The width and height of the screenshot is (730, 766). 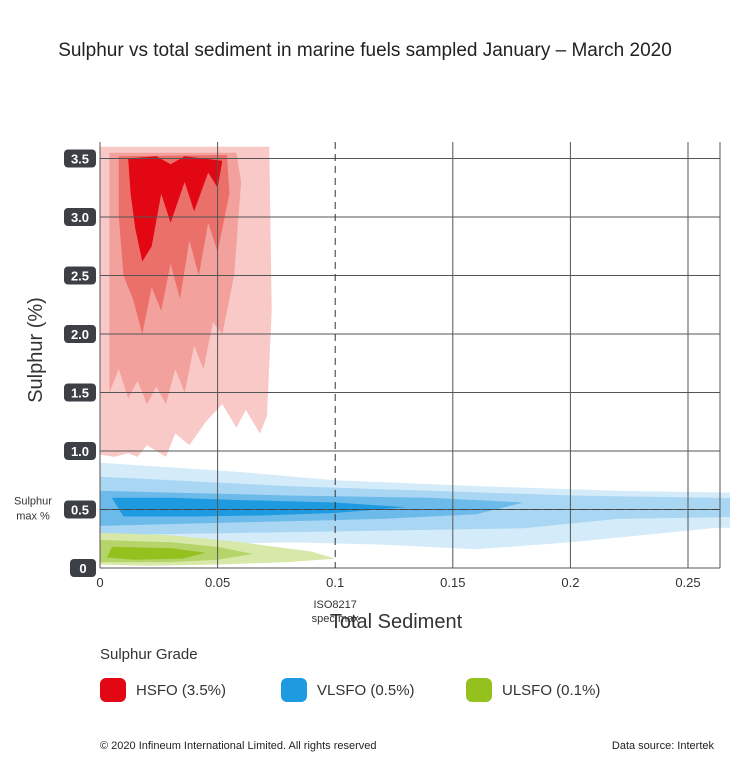 What do you see at coordinates (99, 582) in the screenshot?
I see `x-tick-label-0: 0` at bounding box center [99, 582].